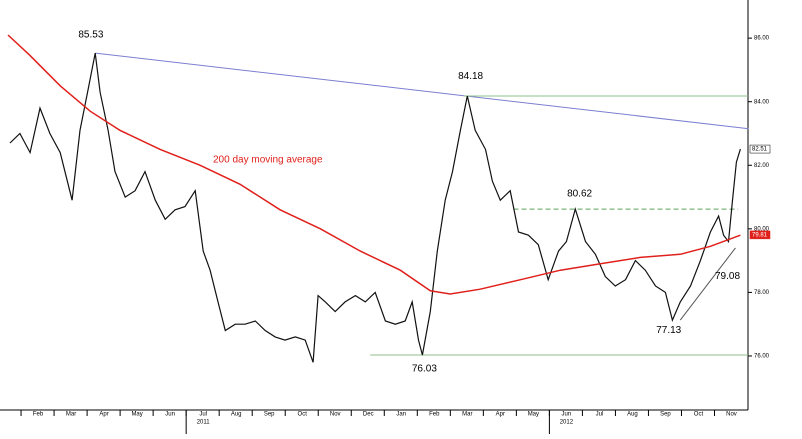 This screenshot has height=439, width=802. I want to click on y-tick-label: 84.00, so click(762, 102).